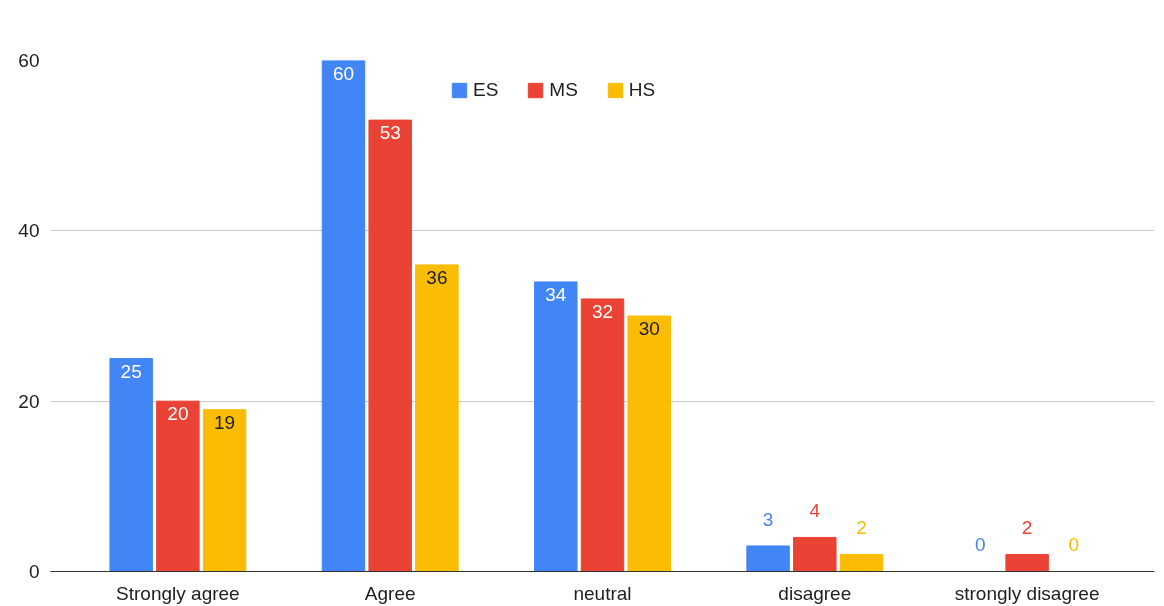 This screenshot has height=606, width=1164. What do you see at coordinates (29, 231) in the screenshot?
I see `y-tick-label: 40` at bounding box center [29, 231].